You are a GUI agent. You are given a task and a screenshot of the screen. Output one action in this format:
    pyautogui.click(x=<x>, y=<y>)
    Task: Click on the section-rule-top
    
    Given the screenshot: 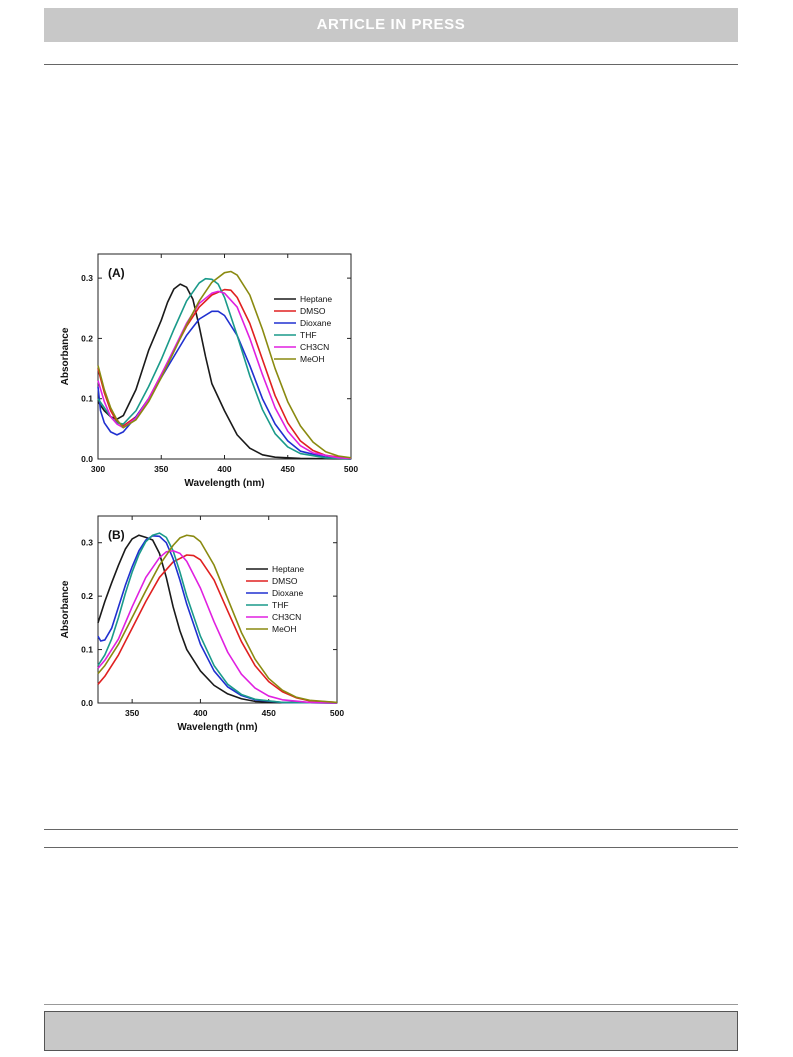 What is the action you would take?
    pyautogui.click(x=391, y=829)
    